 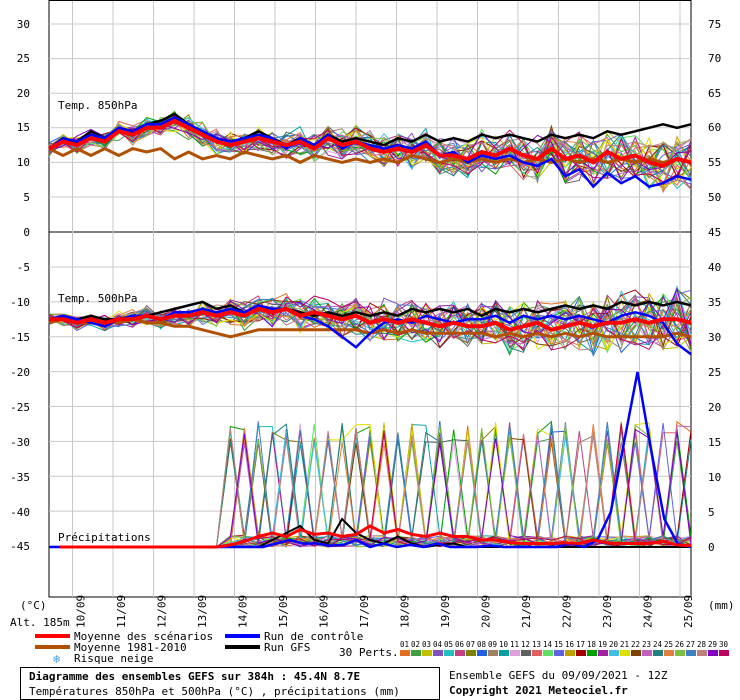 I want to click on pert-number: 05, so click(x=448, y=644).